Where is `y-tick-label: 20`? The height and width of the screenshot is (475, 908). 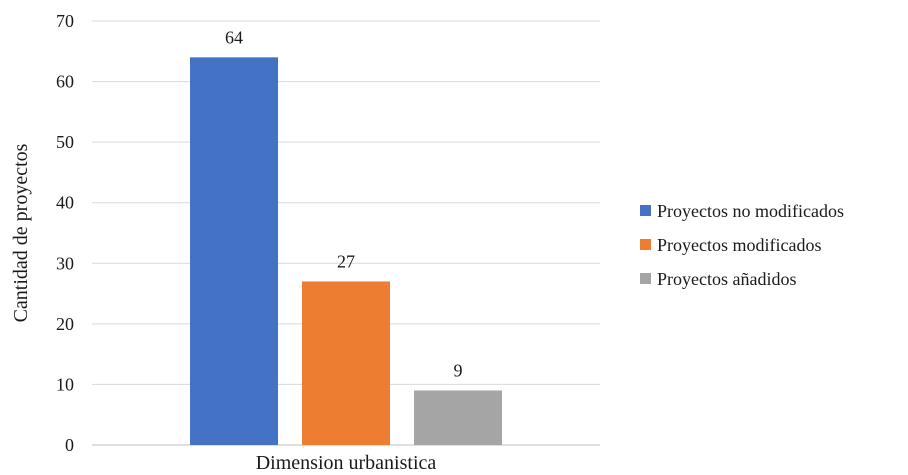 y-tick-label: 20 is located at coordinates (65, 324).